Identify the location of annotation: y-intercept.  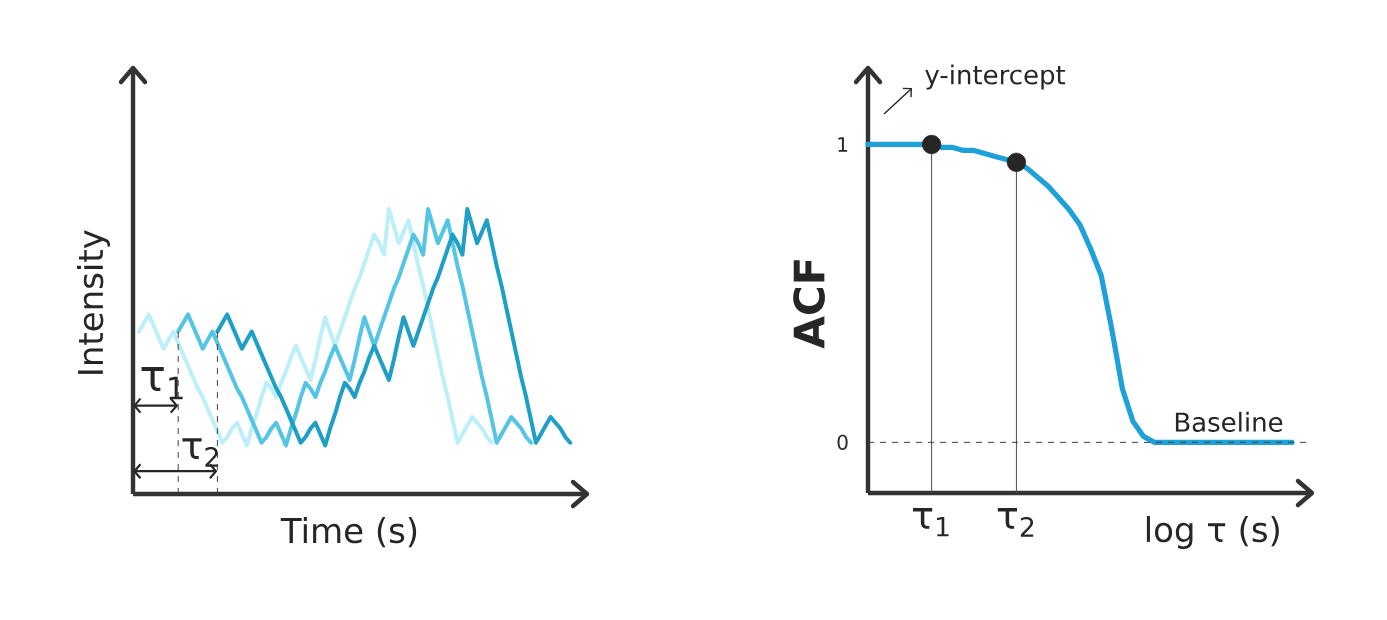
(995, 77).